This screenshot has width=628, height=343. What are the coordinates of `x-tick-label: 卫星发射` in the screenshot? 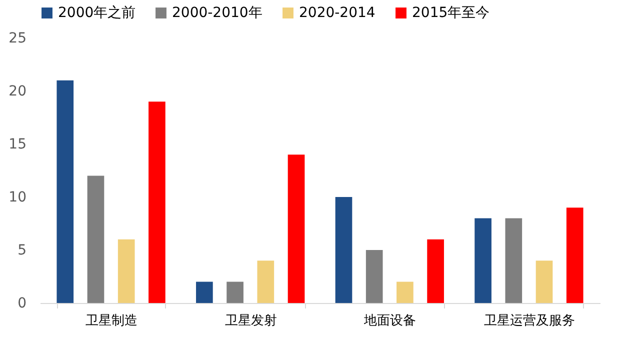 It's located at (250, 321).